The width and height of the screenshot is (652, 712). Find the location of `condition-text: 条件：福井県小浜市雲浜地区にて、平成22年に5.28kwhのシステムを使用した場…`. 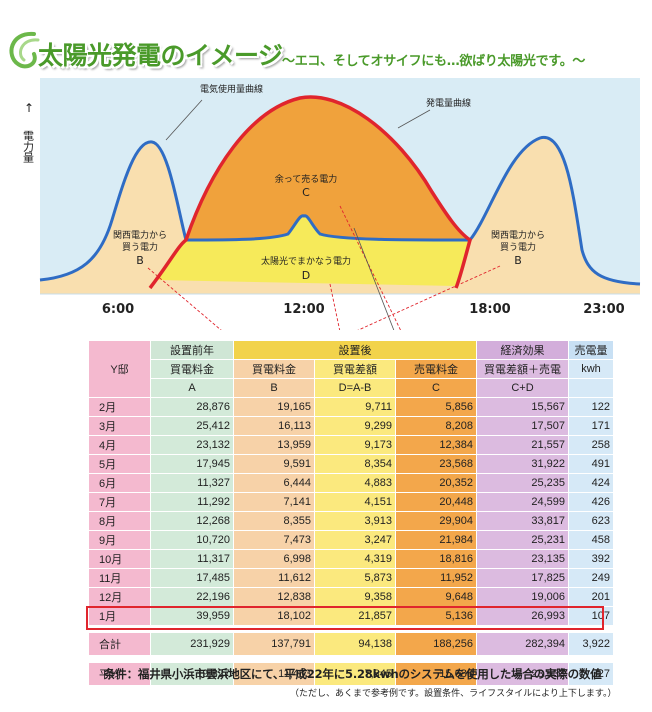

condition-text: 条件：福井県小浜市雲浜地区にて、平成22年に5.28kwhのシステムを使用した場… is located at coordinates (353, 674).